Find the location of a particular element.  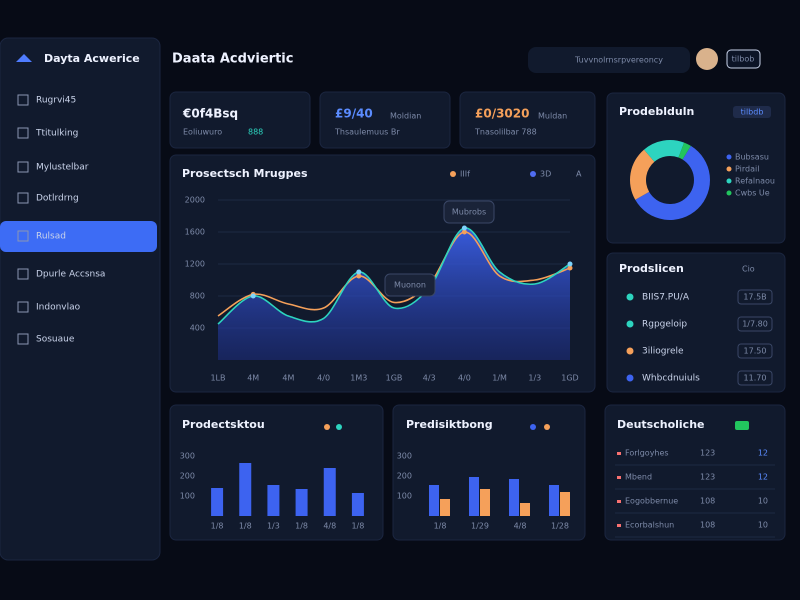

row-name: BIIS7.PU/A is located at coordinates (666, 298).